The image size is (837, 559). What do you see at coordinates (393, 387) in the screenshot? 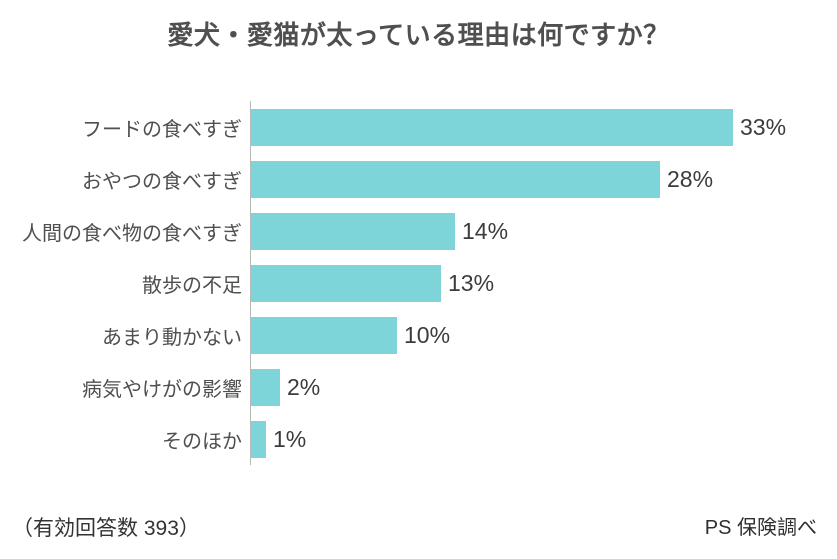
I see `chart-row: 病気やけがの影響 2%` at bounding box center [393, 387].